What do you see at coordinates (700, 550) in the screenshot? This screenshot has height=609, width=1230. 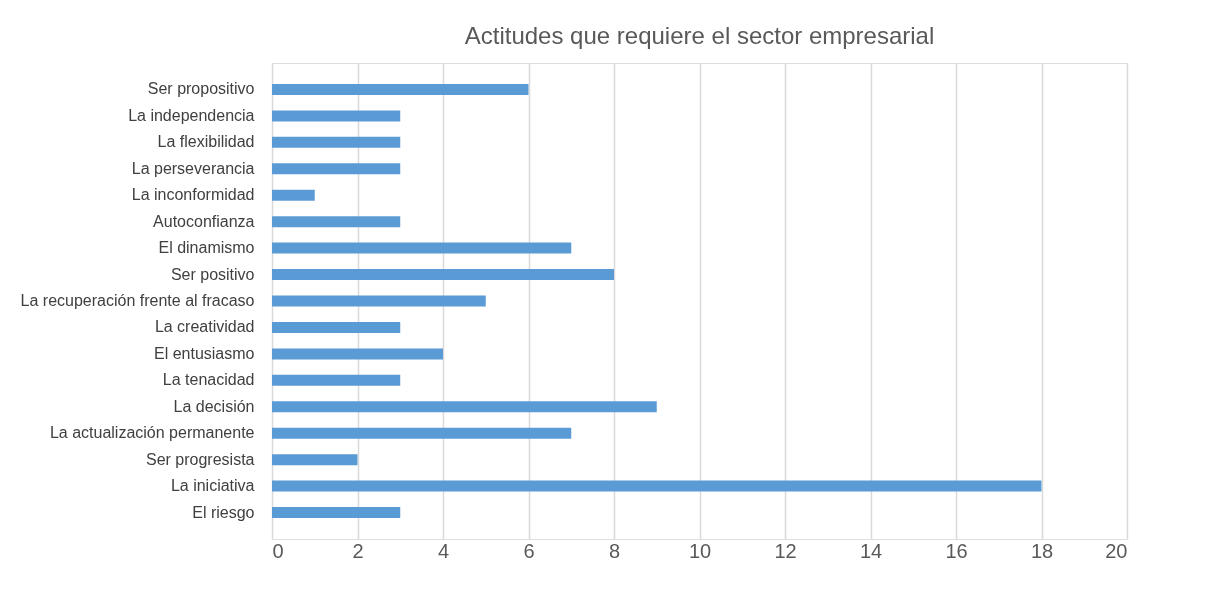 I see `x-tick-label: 10` at bounding box center [700, 550].